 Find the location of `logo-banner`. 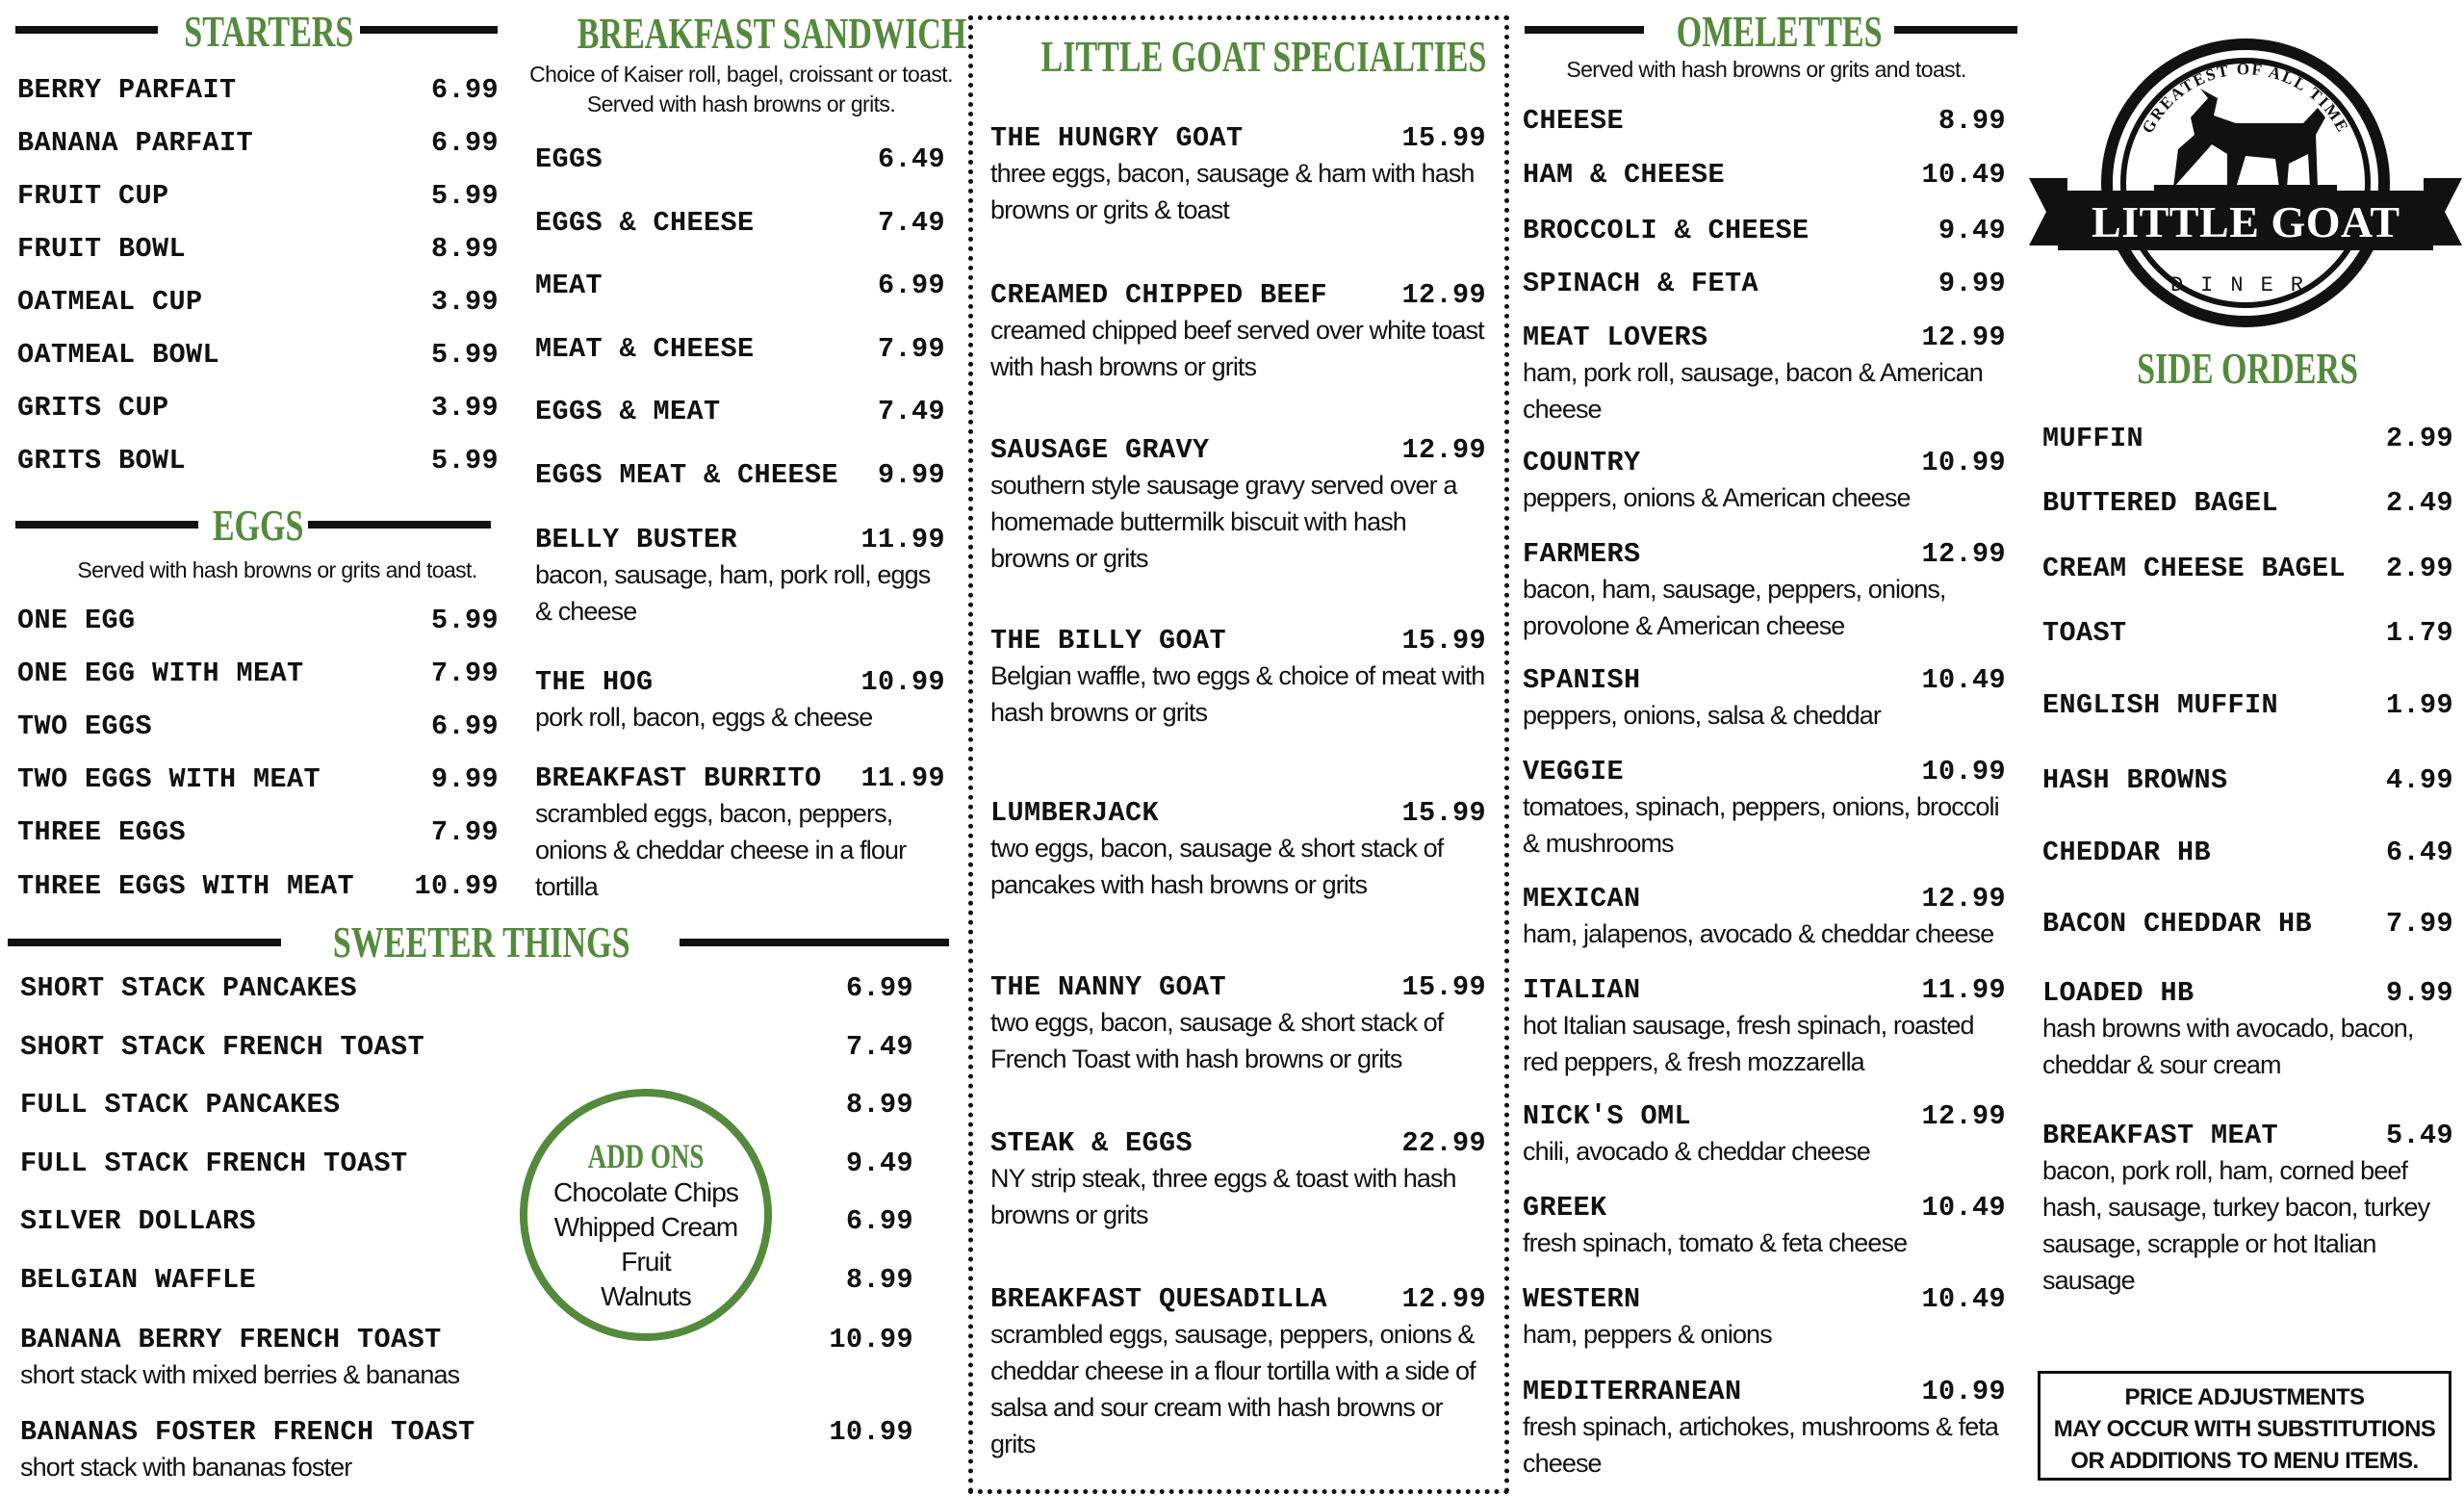

logo-banner is located at coordinates (2245, 220).